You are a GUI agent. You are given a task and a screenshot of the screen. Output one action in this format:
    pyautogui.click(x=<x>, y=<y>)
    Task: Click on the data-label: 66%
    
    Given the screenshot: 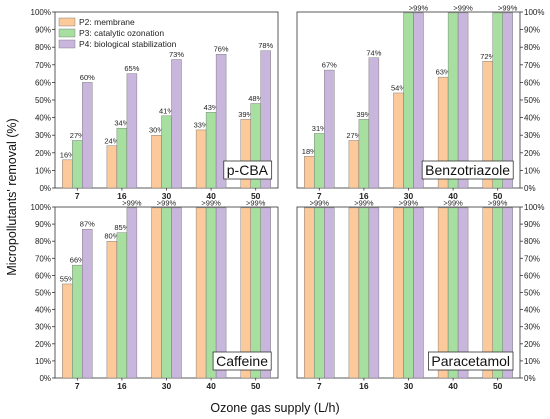 What is the action you would take?
    pyautogui.click(x=77, y=260)
    